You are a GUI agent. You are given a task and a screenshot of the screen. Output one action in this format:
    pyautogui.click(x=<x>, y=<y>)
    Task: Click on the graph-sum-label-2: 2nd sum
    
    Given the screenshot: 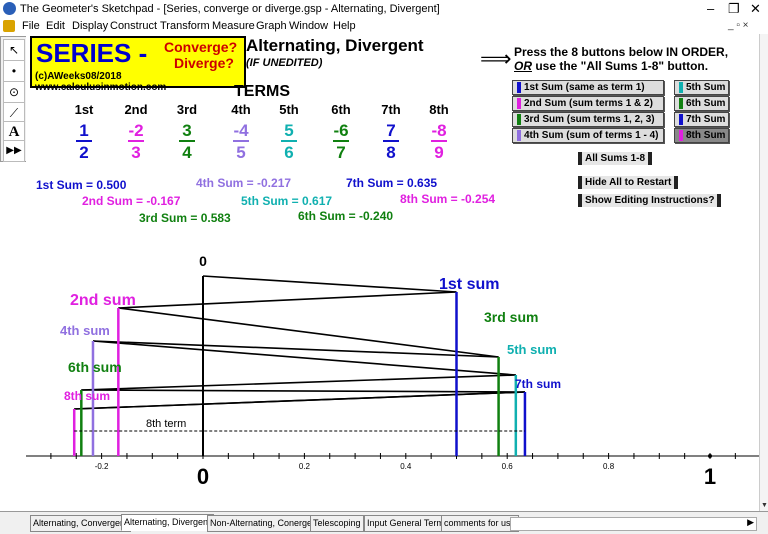 What is the action you would take?
    pyautogui.click(x=103, y=300)
    